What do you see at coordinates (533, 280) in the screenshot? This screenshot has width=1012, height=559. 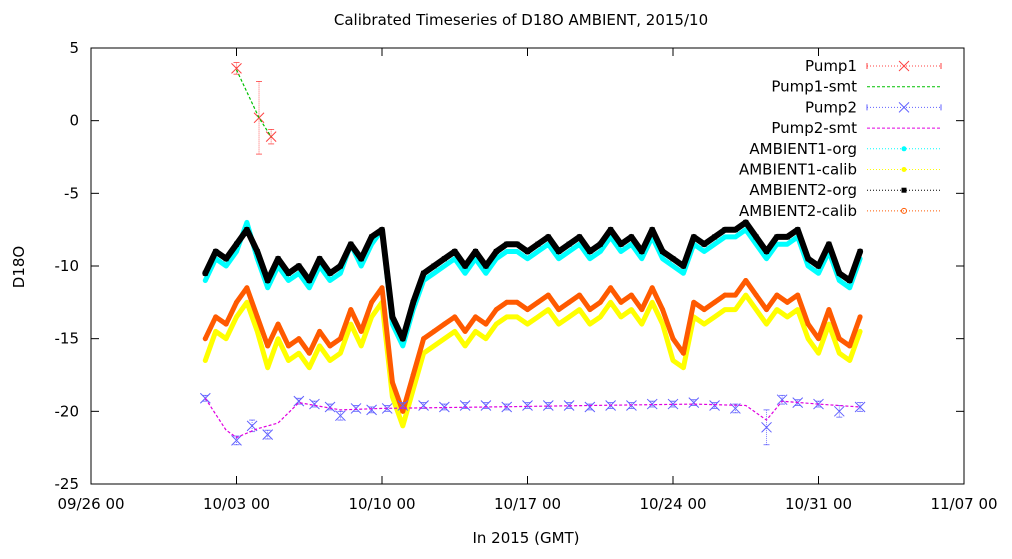 I see `series-ambient2-org` at bounding box center [533, 280].